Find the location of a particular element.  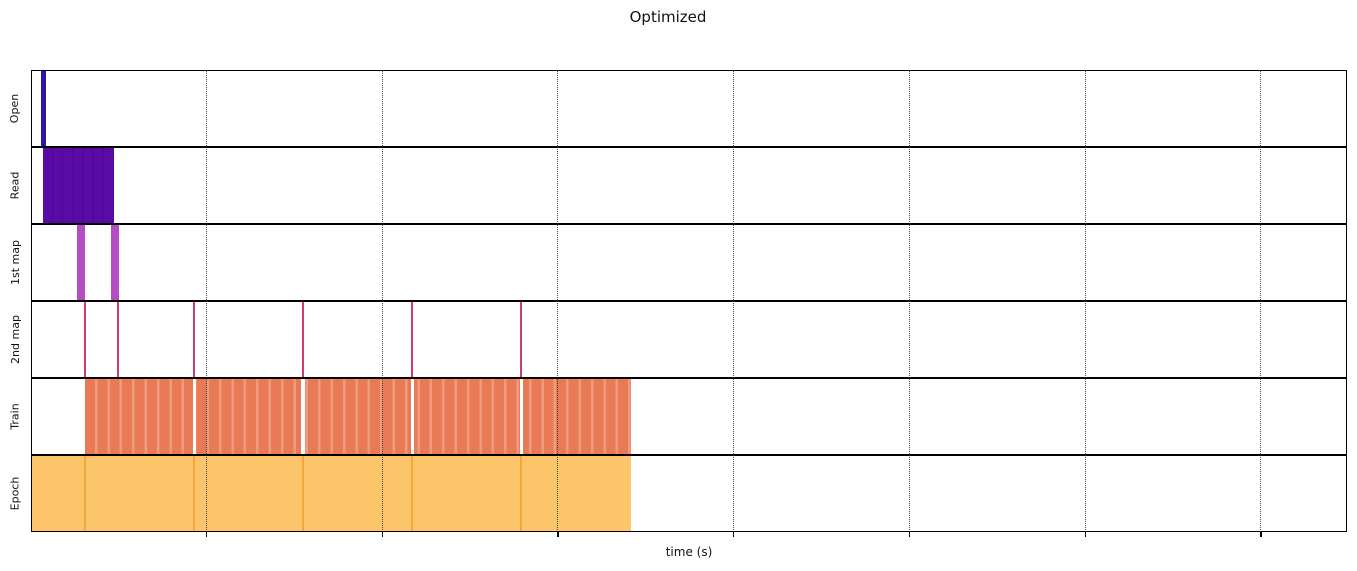

y-tick-label: Train is located at coordinates (15, 416).